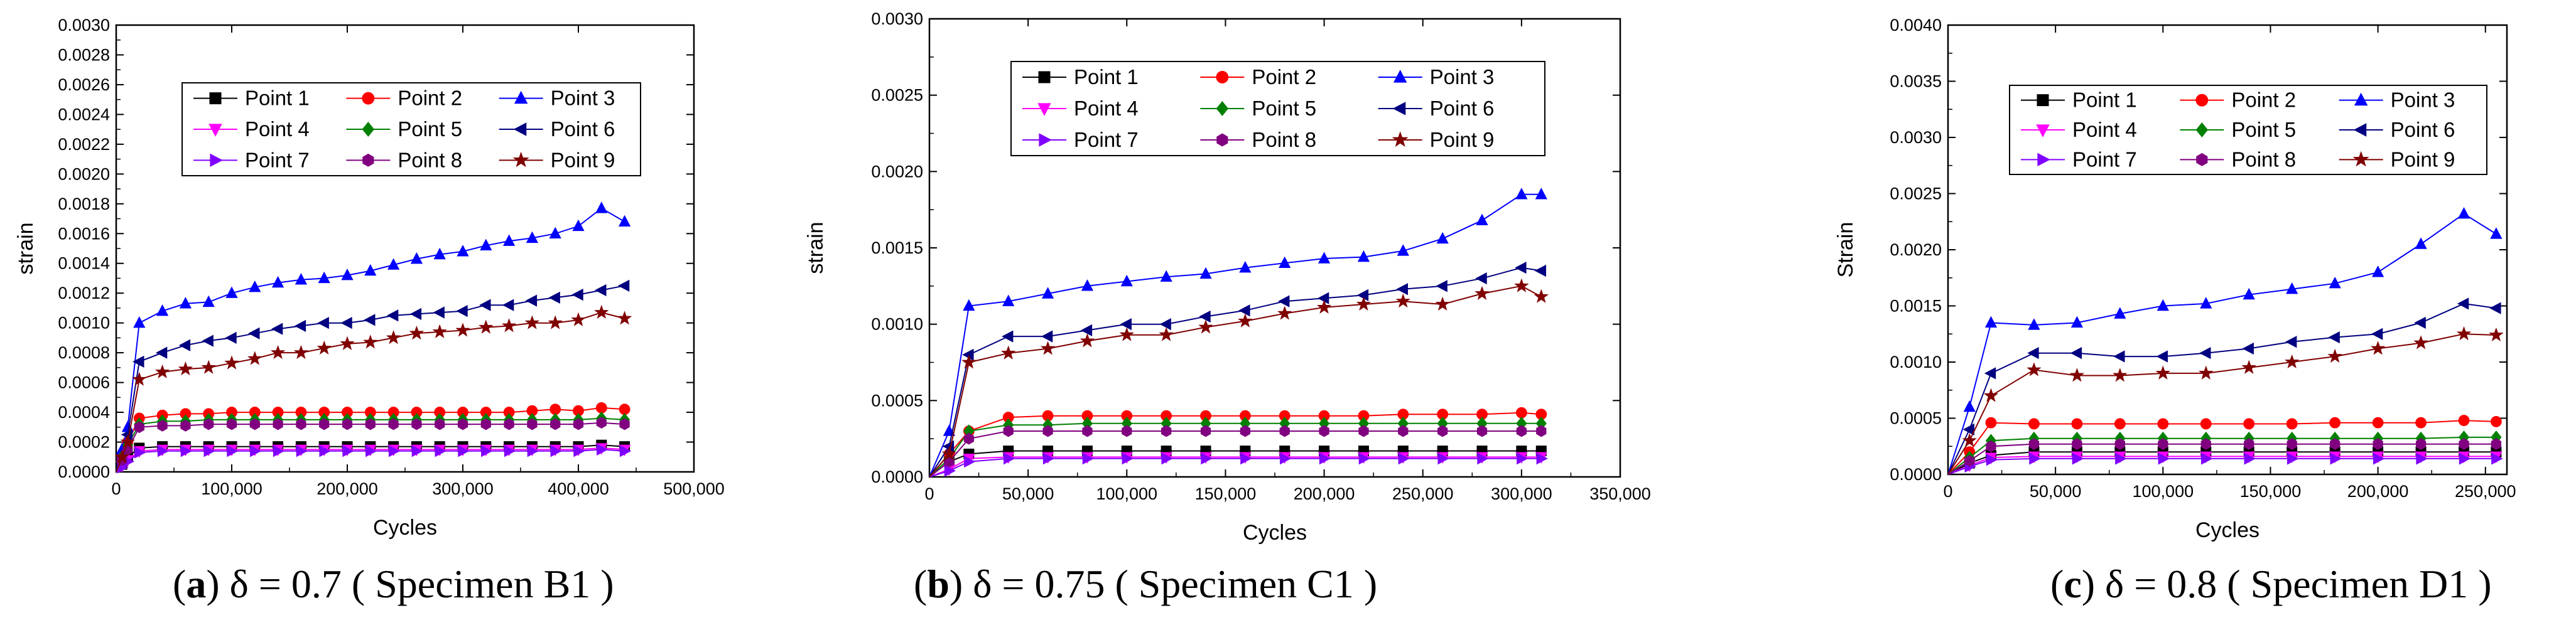  I want to click on y-tick-label: 0.0024, so click(84, 114).